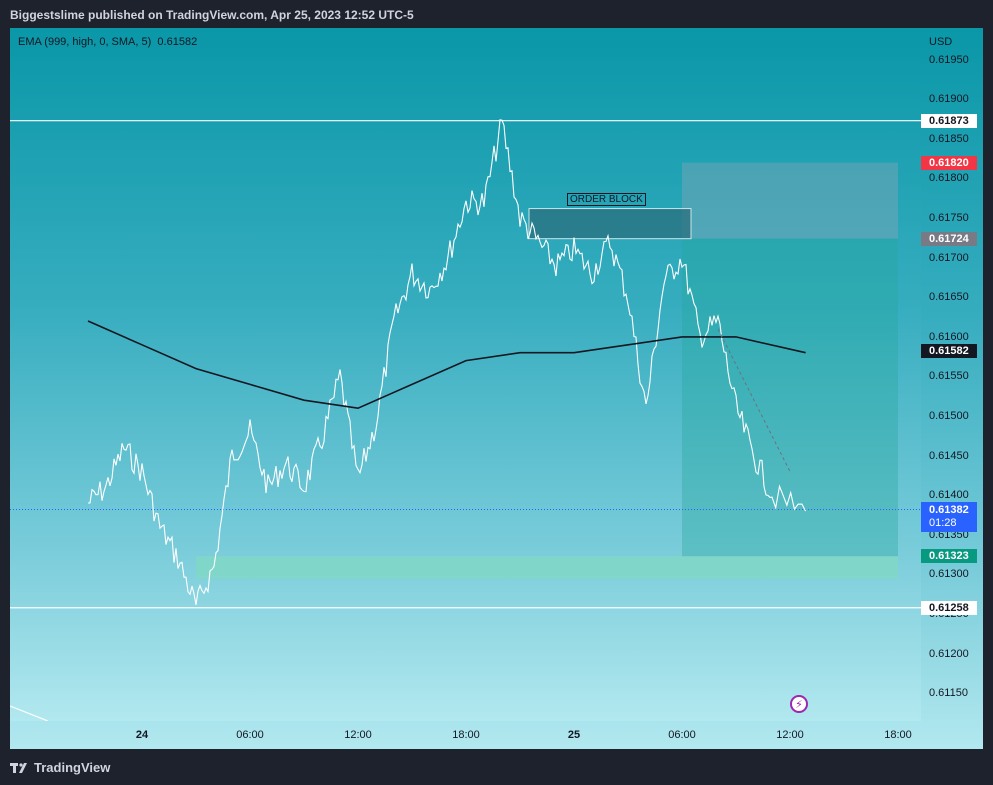  I want to click on price-axis-tick: 0.61800, so click(949, 178).